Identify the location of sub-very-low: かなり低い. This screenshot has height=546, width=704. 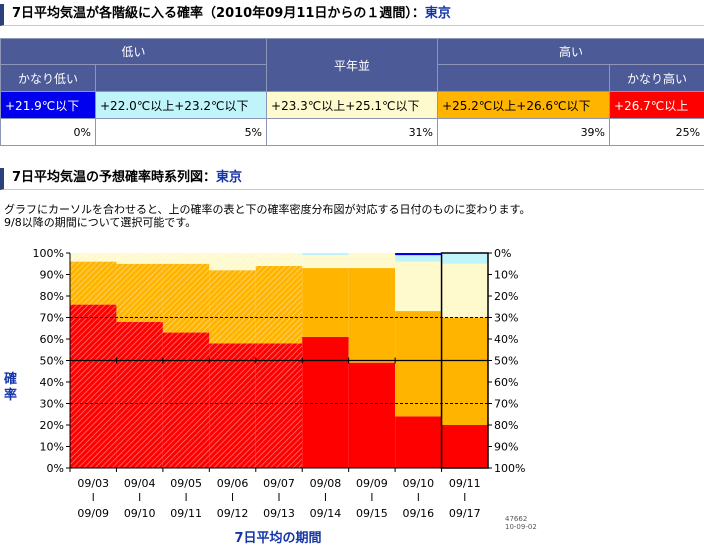
(48, 78).